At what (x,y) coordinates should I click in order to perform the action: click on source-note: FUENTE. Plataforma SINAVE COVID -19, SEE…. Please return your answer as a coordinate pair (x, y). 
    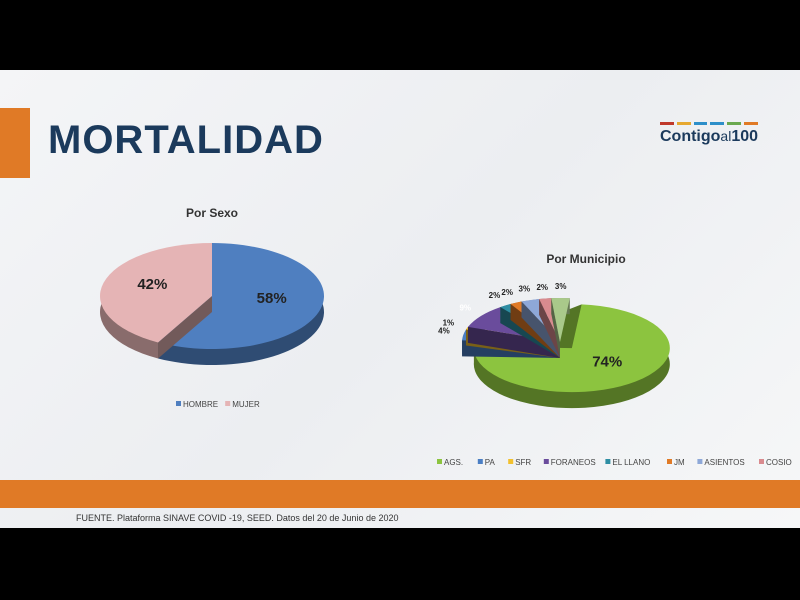
    Looking at the image, I should click on (237, 518).